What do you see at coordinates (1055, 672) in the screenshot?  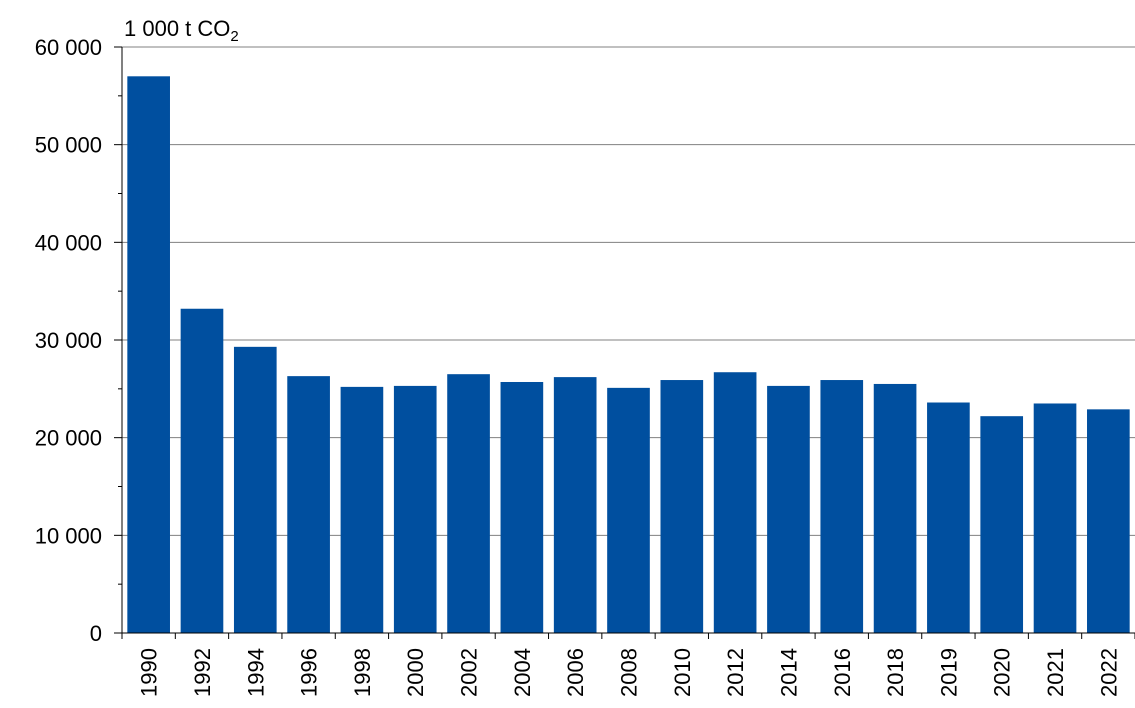 I see `x-tick-label-2021: 2021` at bounding box center [1055, 672].